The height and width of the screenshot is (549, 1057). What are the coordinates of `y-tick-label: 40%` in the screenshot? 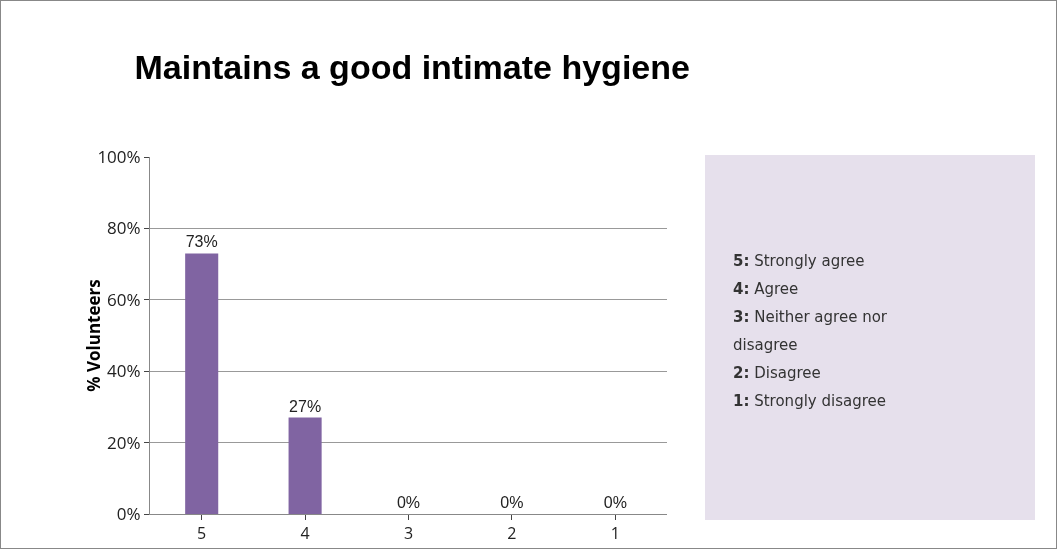 It's located at (124, 371).